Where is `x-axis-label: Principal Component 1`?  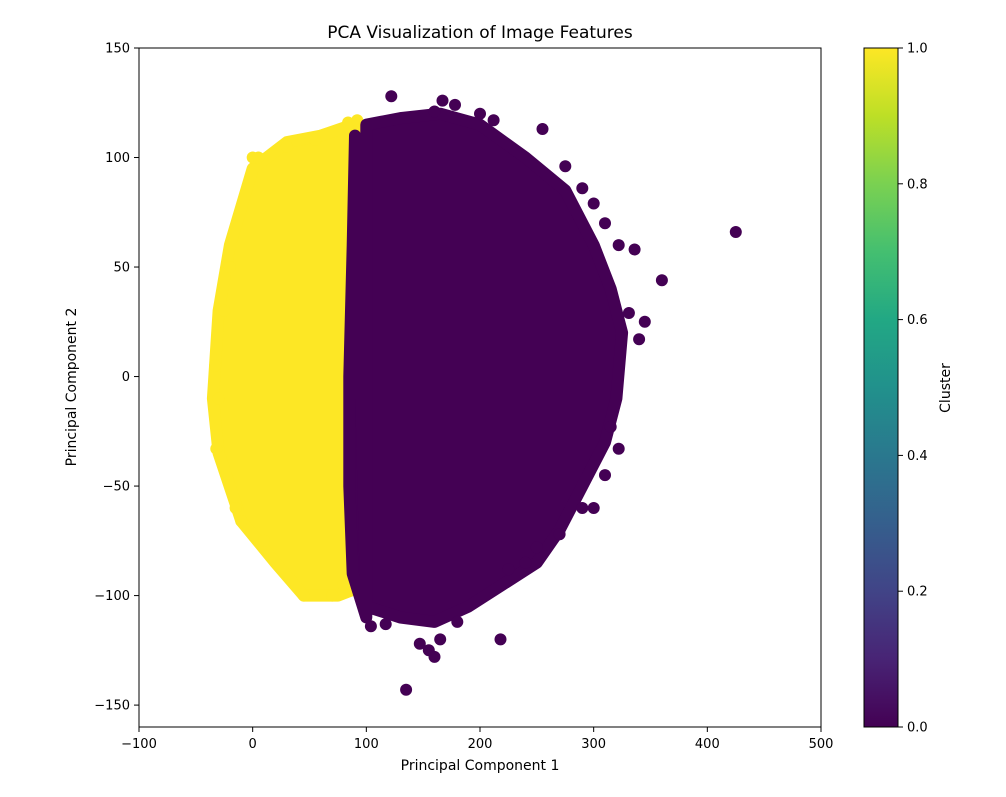
x-axis-label: Principal Component 1 is located at coordinates (480, 766).